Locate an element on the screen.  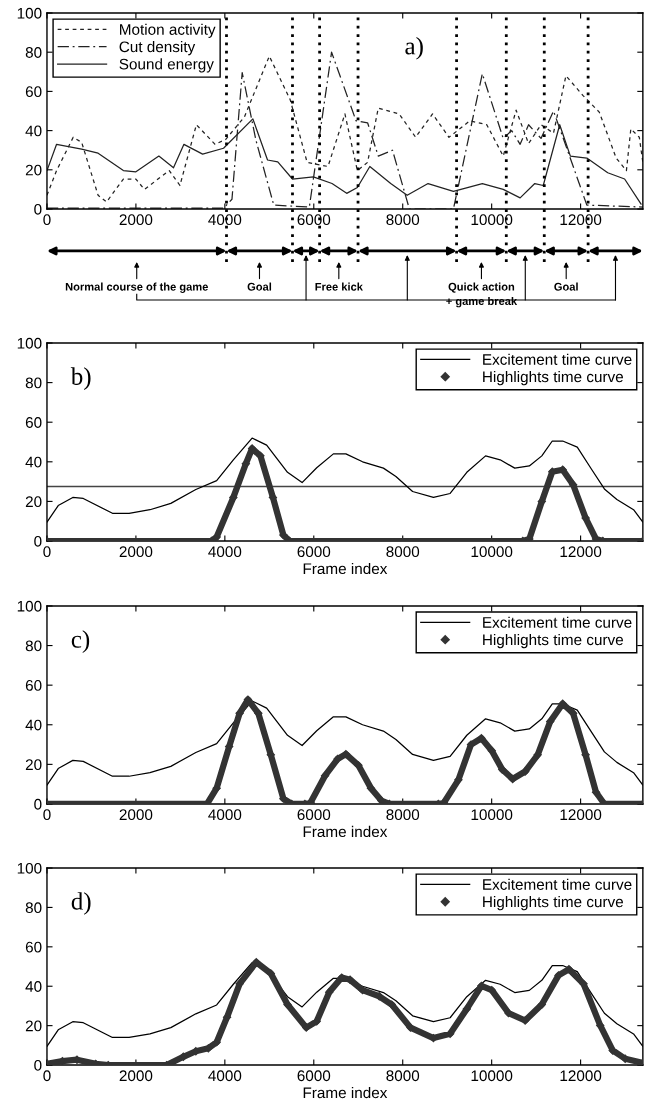
text: d) is located at coordinates (81, 903).